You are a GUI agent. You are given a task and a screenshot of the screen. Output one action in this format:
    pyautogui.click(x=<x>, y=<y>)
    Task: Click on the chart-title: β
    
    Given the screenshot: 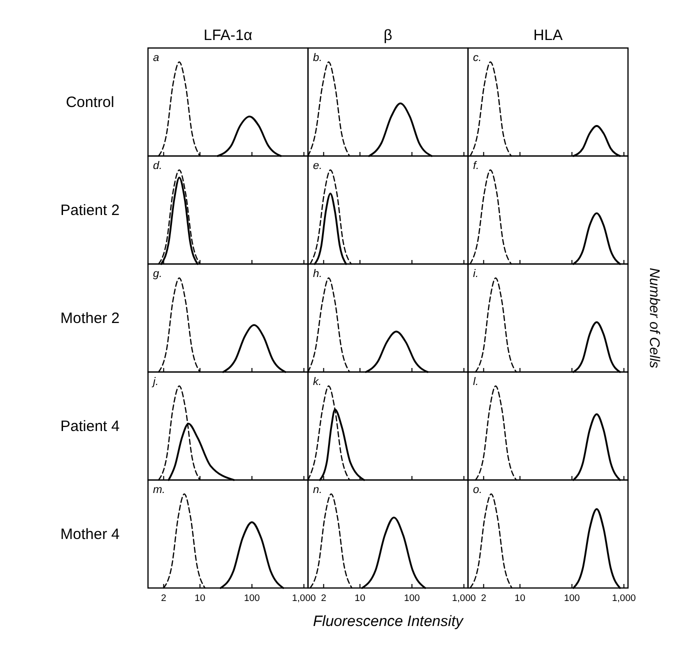 What is the action you would take?
    pyautogui.click(x=388, y=35)
    